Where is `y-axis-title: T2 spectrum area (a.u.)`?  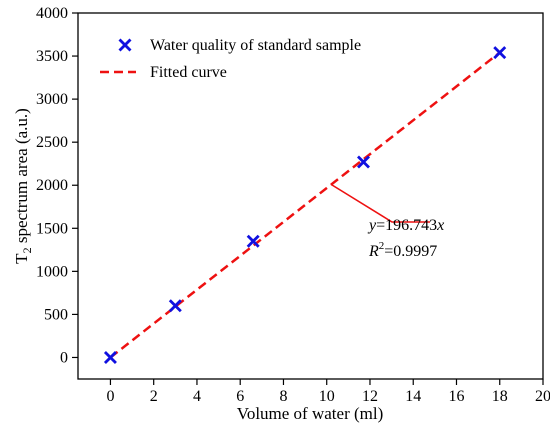 y-axis-title: T2 spectrum area (a.u.) is located at coordinates (23, 186).